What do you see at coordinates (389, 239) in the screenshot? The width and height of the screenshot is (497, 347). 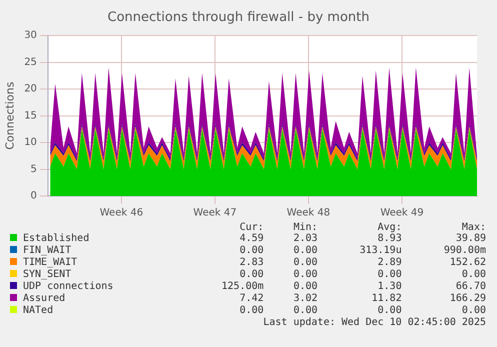 I see `text: 8.93` at bounding box center [389, 239].